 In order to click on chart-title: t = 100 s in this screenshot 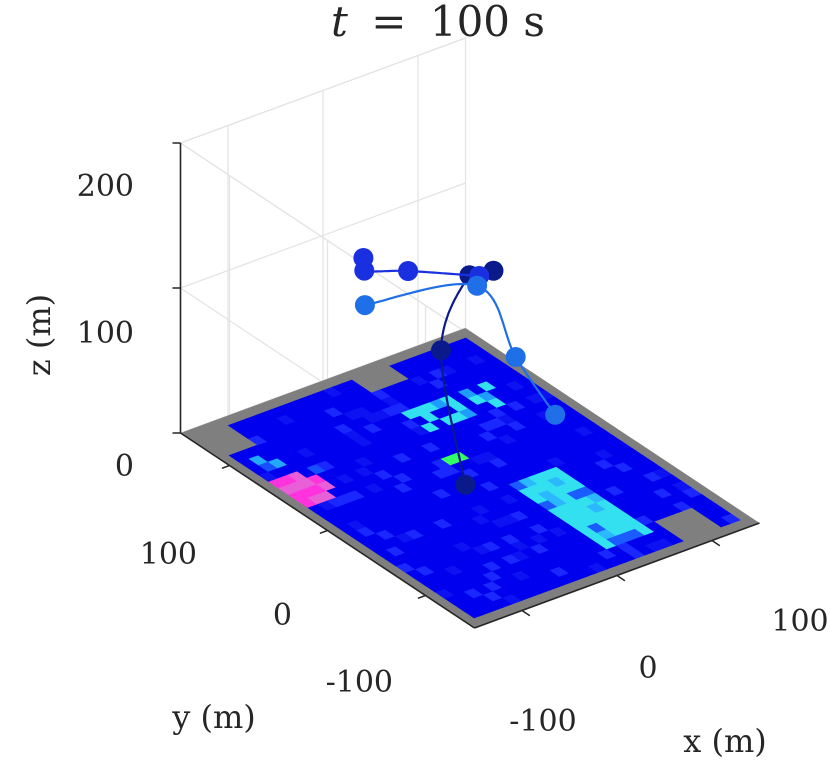, I will do `click(438, 23)`.